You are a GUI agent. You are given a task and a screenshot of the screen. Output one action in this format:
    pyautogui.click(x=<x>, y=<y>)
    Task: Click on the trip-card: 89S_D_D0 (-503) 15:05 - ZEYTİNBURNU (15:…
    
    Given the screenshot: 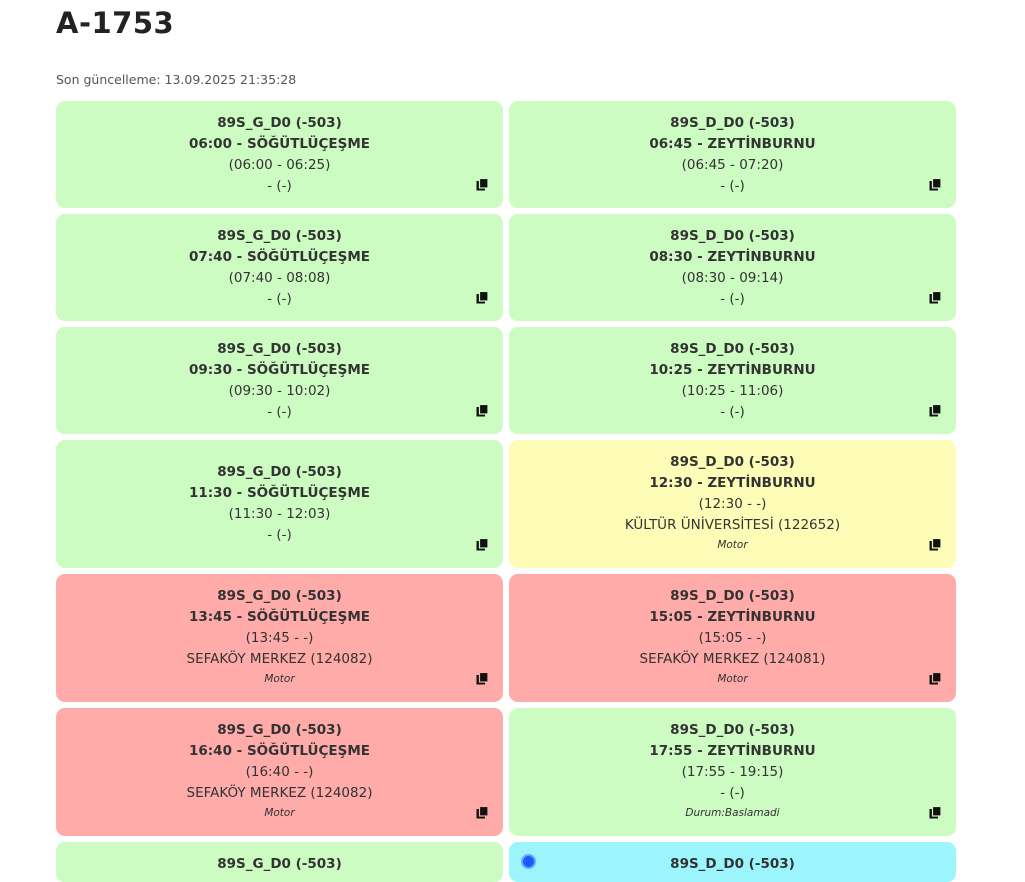 What is the action you would take?
    pyautogui.click(x=732, y=638)
    